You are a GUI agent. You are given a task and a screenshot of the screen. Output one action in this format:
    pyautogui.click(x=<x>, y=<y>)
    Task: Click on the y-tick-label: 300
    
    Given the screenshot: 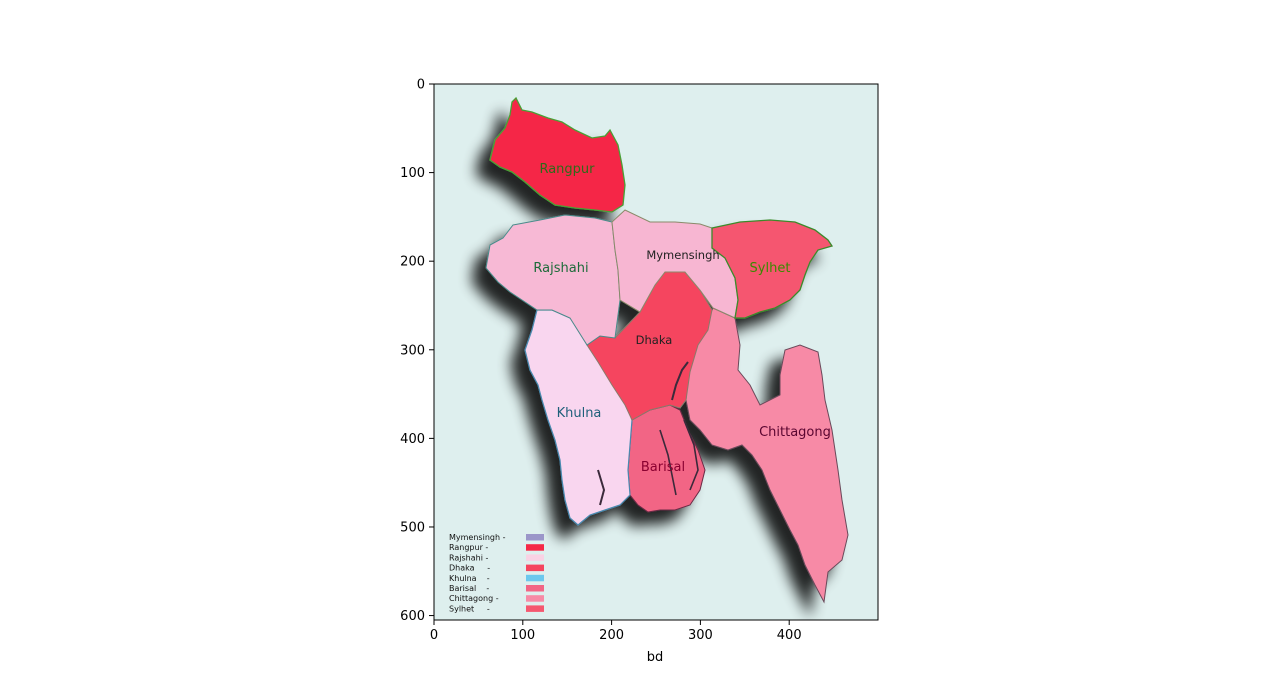 What is the action you would take?
    pyautogui.click(x=412, y=350)
    